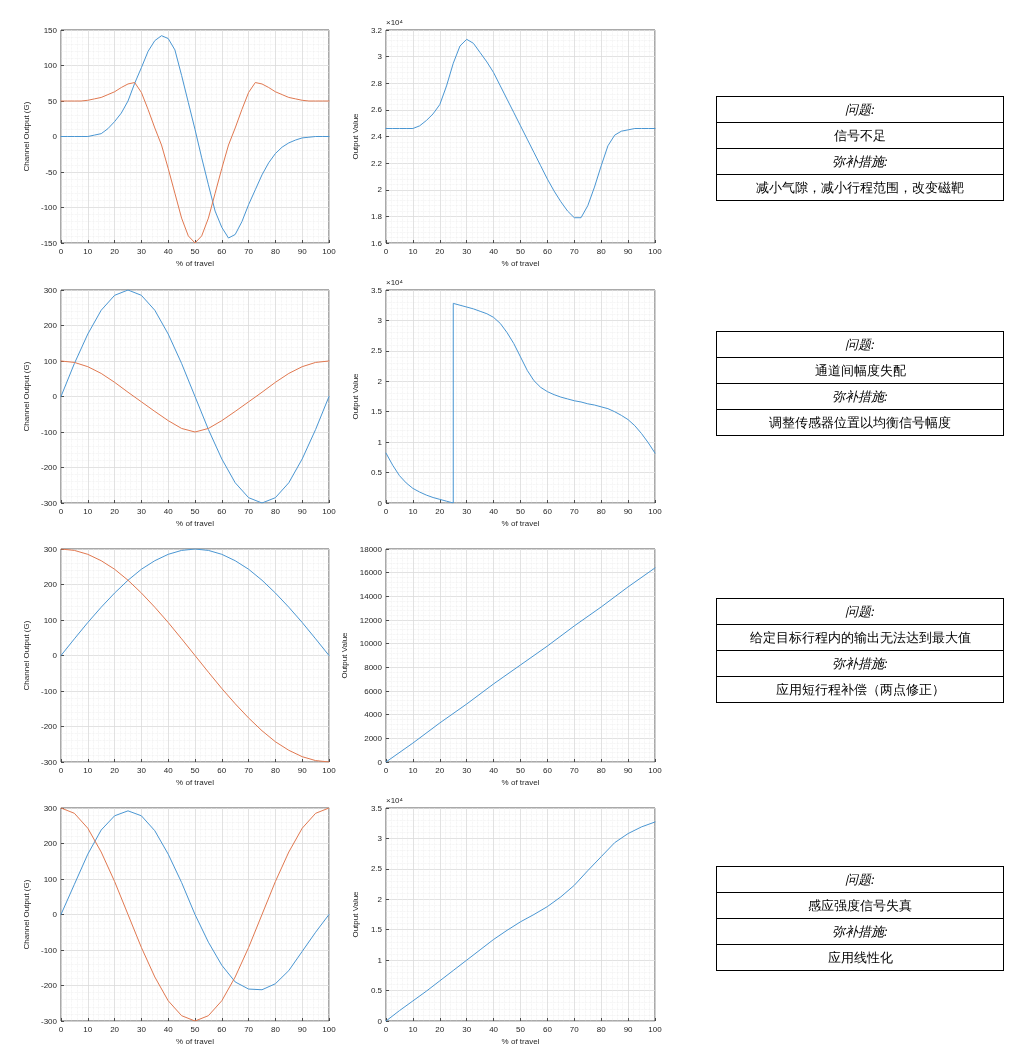  Describe the element at coordinates (50, 290) in the screenshot. I see `y-tick-label: 300` at that location.